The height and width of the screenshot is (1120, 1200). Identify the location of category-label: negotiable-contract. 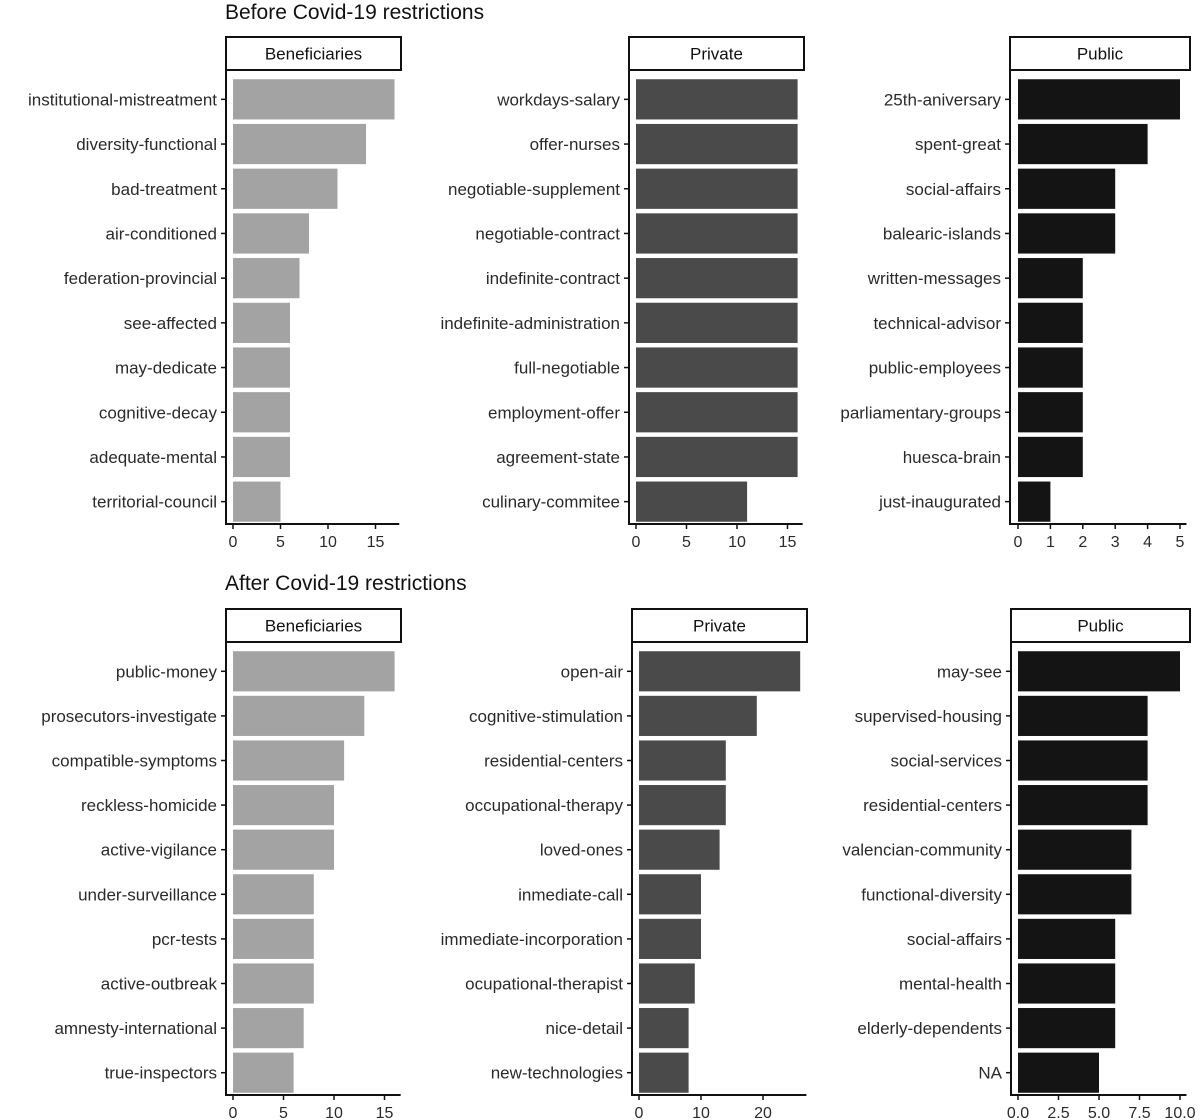
(547, 233).